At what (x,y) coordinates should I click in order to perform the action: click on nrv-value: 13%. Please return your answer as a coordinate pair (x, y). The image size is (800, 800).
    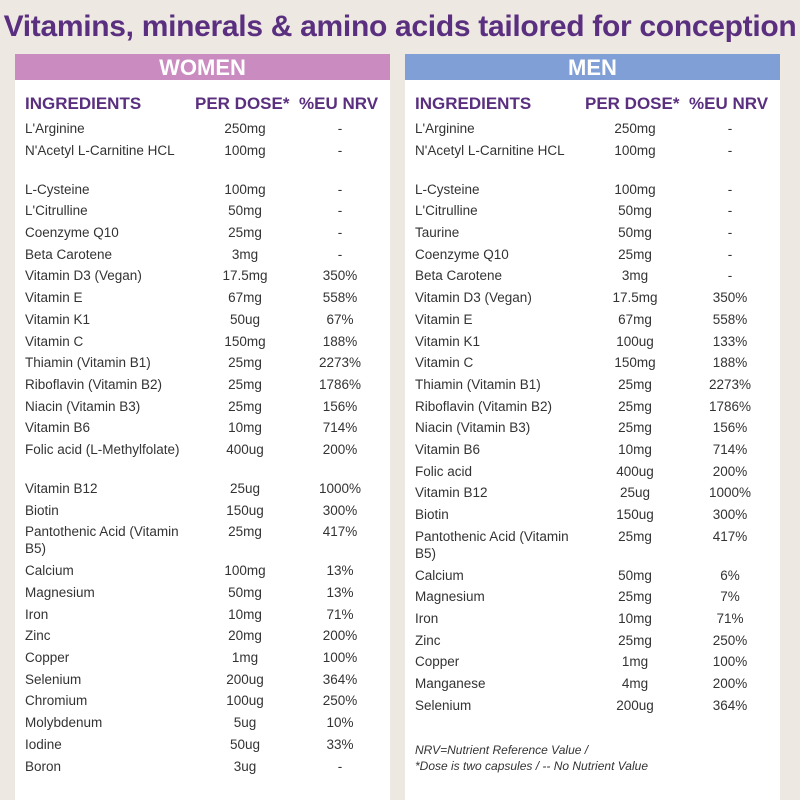
    Looking at the image, I should click on (340, 592).